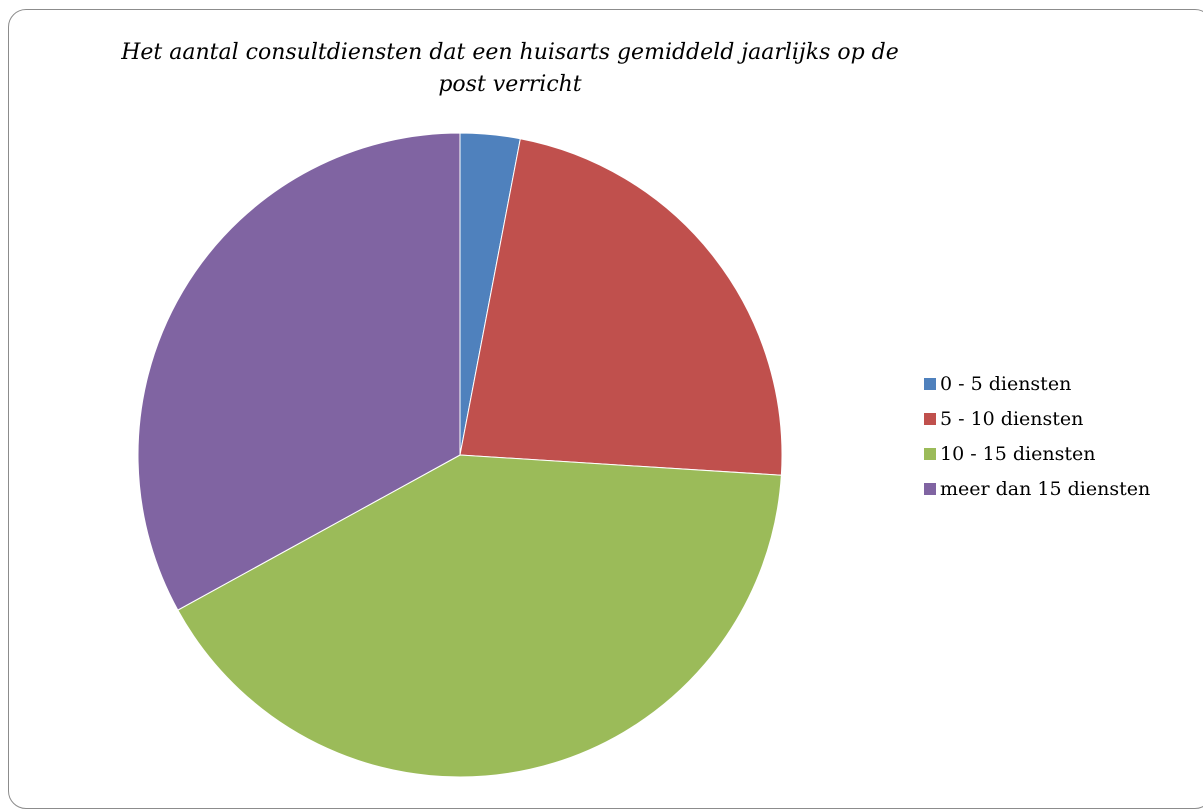  I want to click on legend-label-meer-dan-15: meer dan 15 diensten, so click(1045, 489).